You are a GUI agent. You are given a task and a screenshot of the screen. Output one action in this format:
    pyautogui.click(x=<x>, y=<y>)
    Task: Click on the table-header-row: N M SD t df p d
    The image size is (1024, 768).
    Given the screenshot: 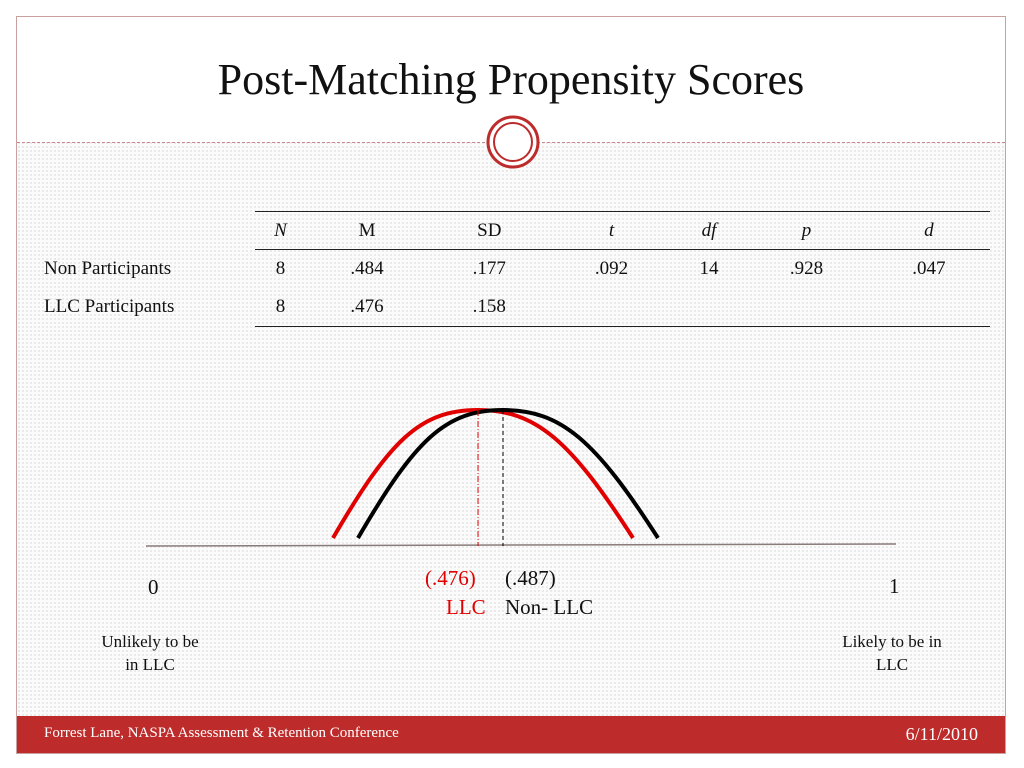 What is the action you would take?
    pyautogui.click(x=512, y=230)
    